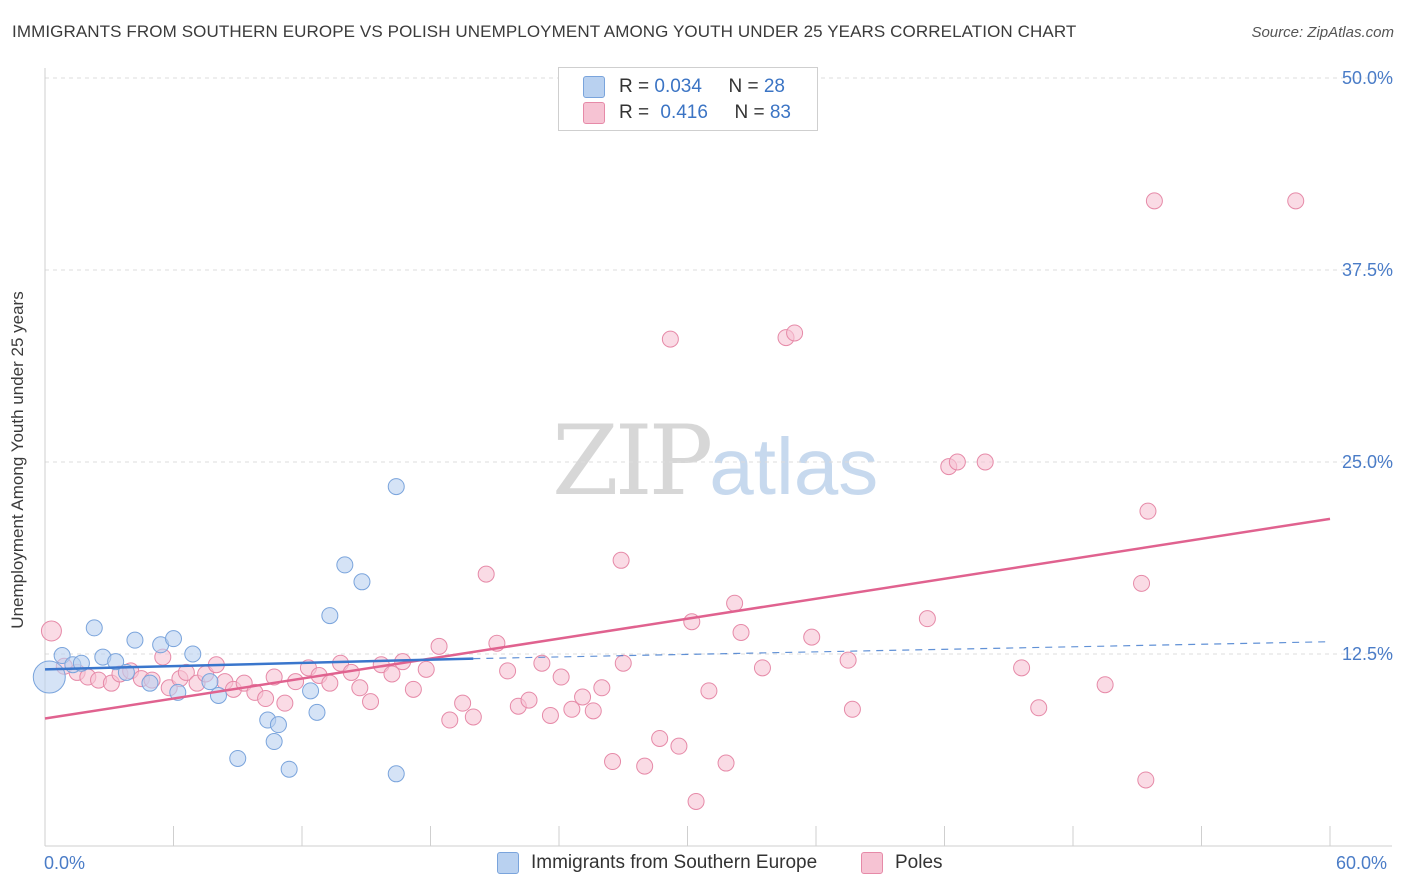 The width and height of the screenshot is (1406, 892). I want to click on legend-swatch-pink, so click(594, 113).